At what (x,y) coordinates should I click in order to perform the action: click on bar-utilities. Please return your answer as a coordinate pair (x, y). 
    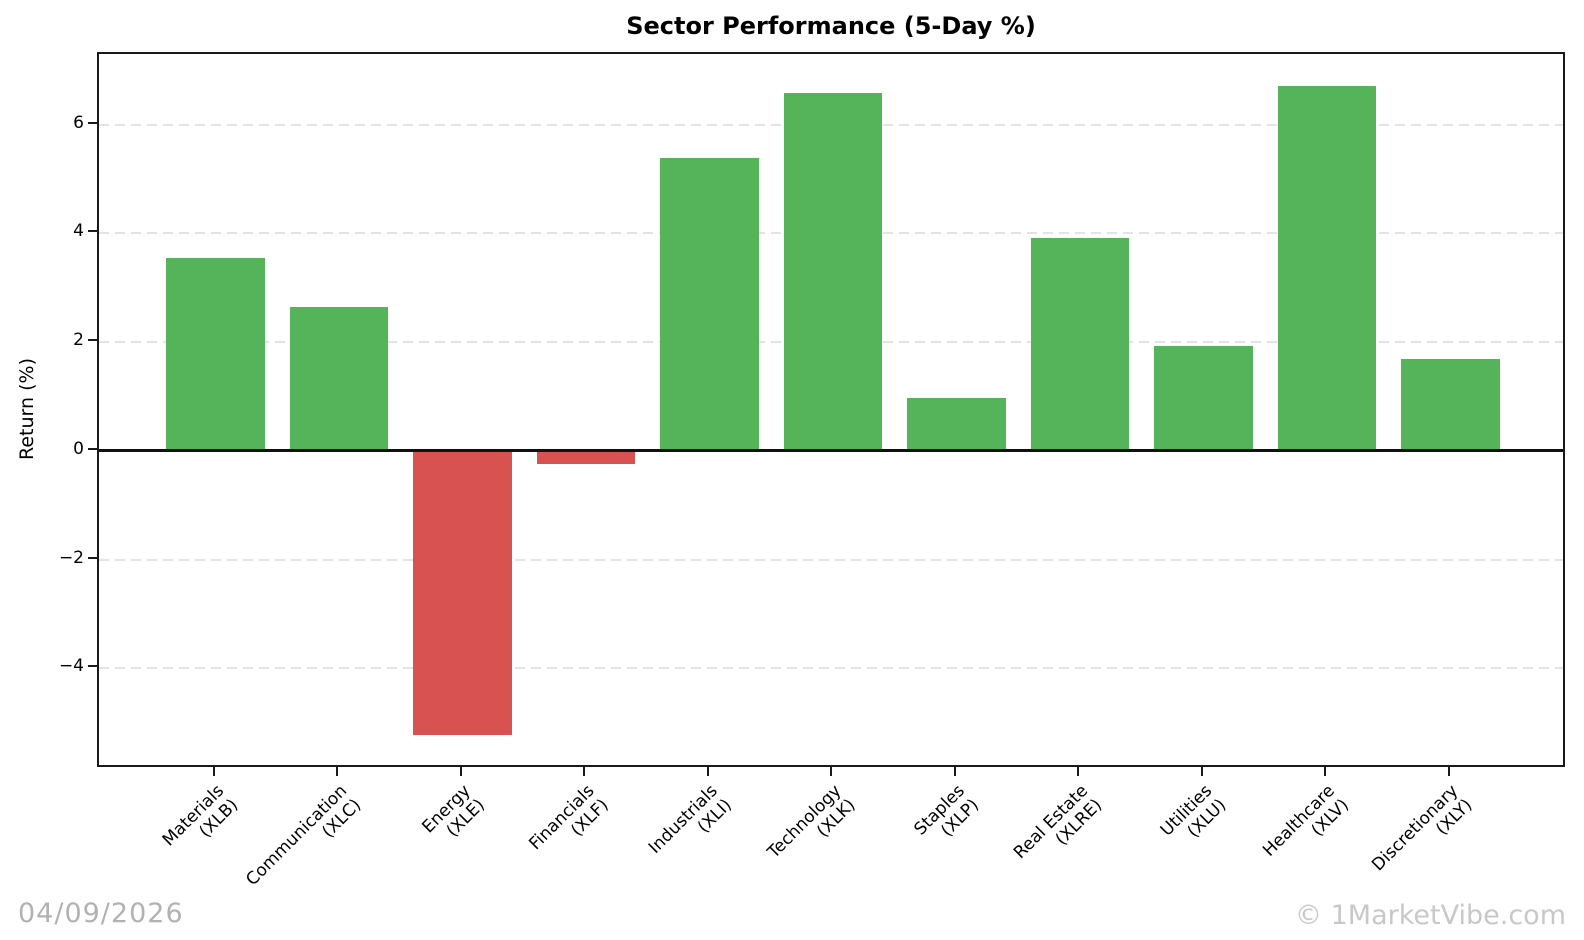
    Looking at the image, I should click on (1203, 398).